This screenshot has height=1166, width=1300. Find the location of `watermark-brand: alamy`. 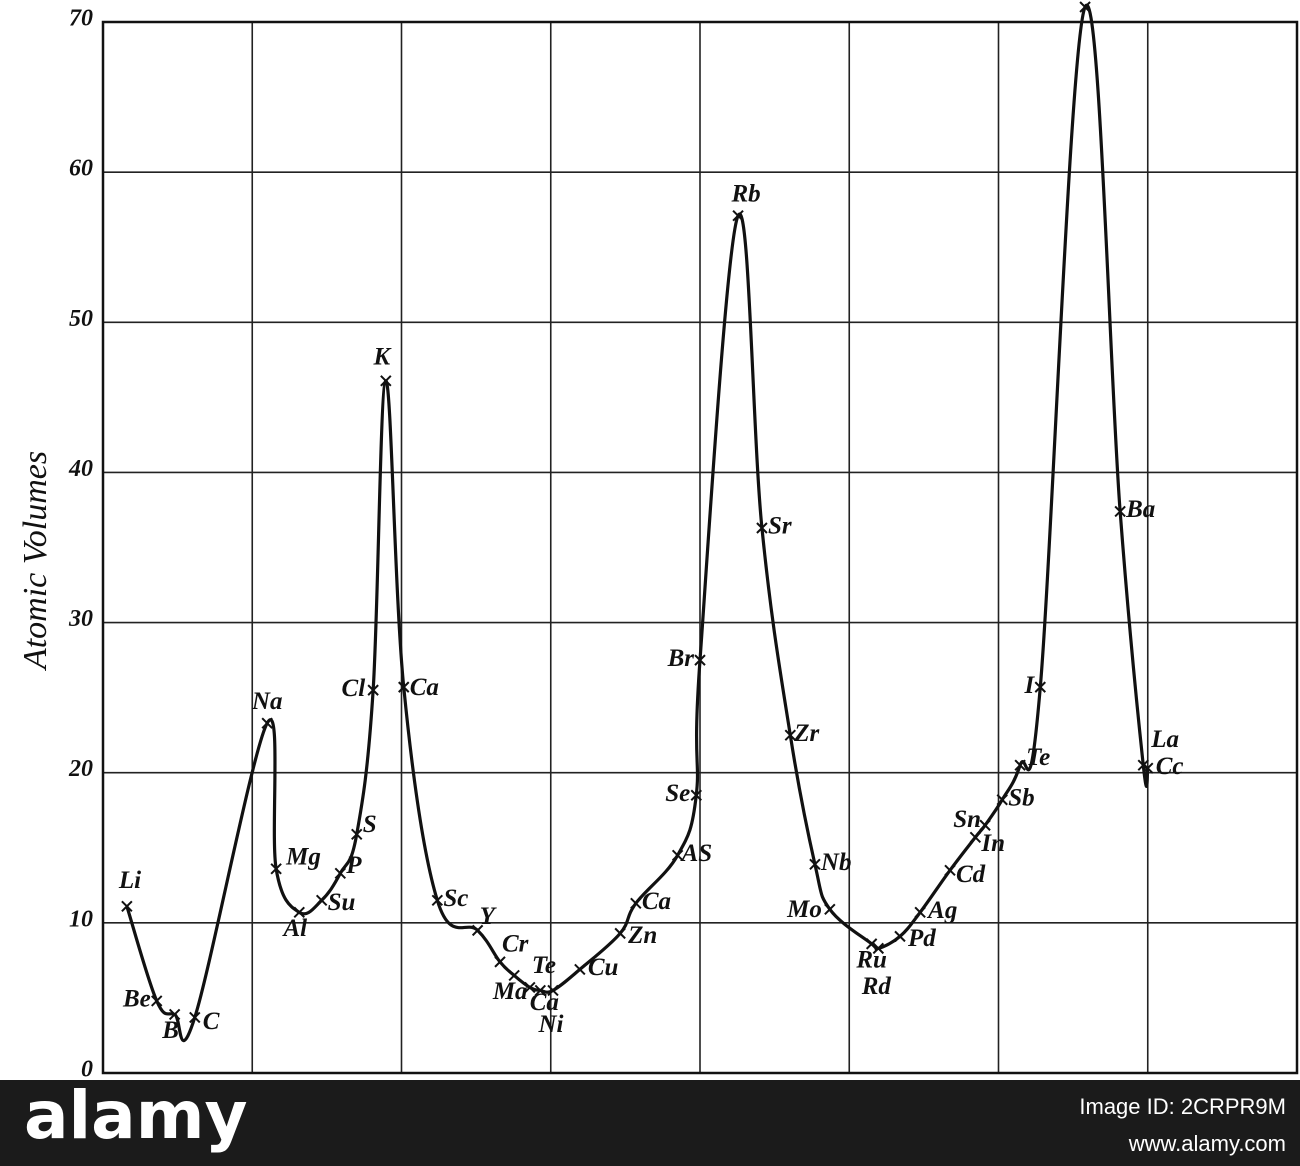

watermark-brand: alamy is located at coordinates (136, 1115).